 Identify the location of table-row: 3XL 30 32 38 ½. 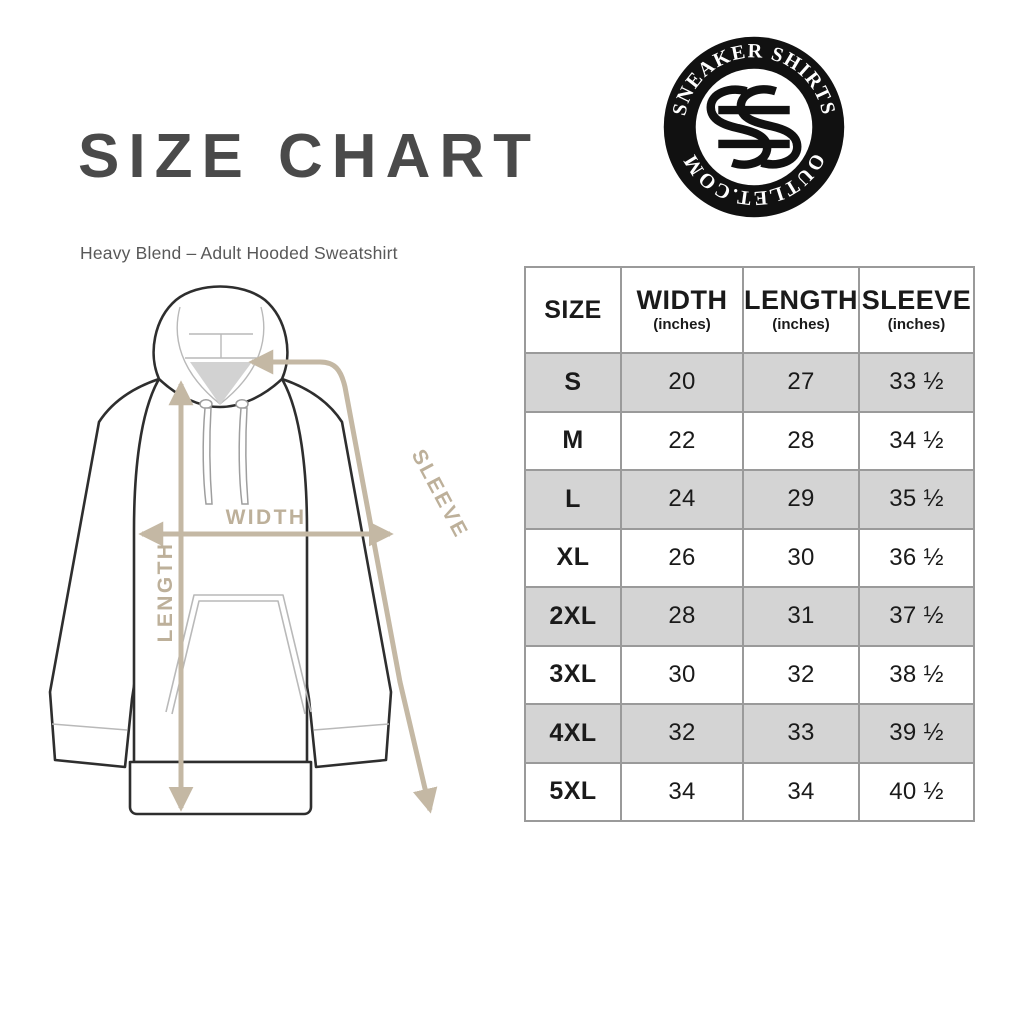
(749, 674).